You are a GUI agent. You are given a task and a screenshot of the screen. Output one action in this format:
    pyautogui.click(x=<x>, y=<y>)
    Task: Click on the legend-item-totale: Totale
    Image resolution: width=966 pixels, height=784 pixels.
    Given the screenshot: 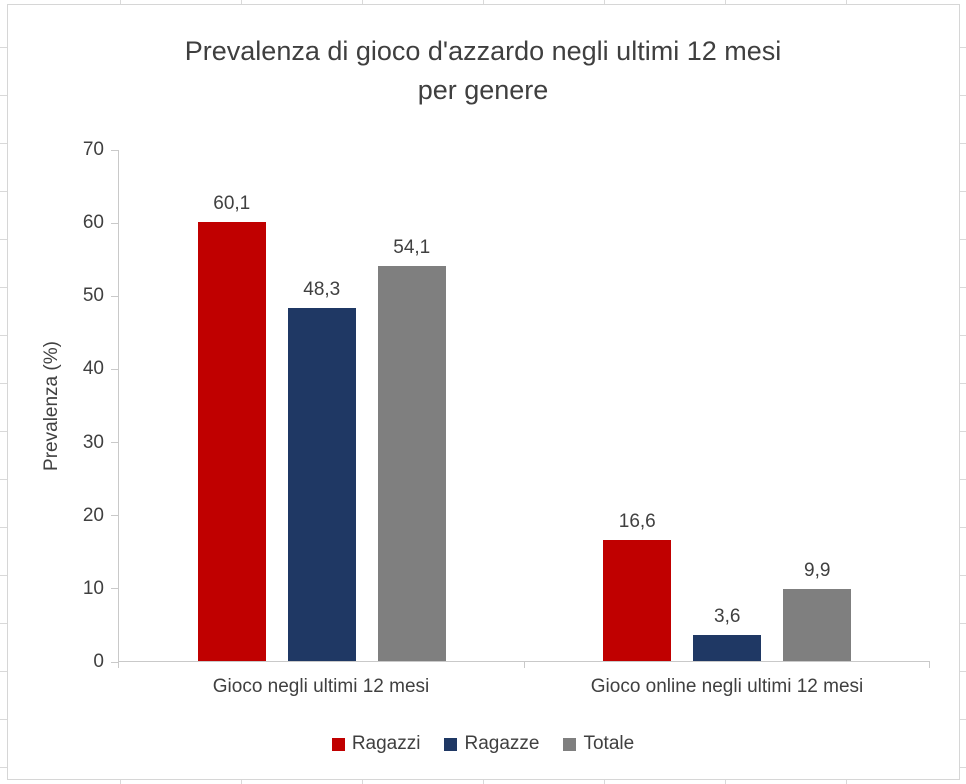 What is the action you would take?
    pyautogui.click(x=598, y=744)
    